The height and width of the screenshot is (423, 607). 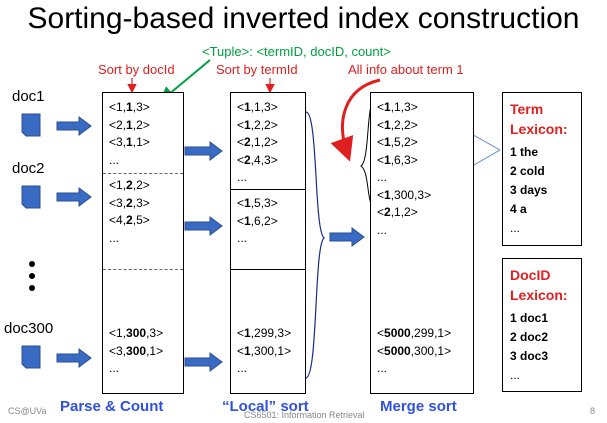 What do you see at coordinates (296, 51) in the screenshot?
I see `tuple-label: <Tuple>: <termID, docID, count>` at bounding box center [296, 51].